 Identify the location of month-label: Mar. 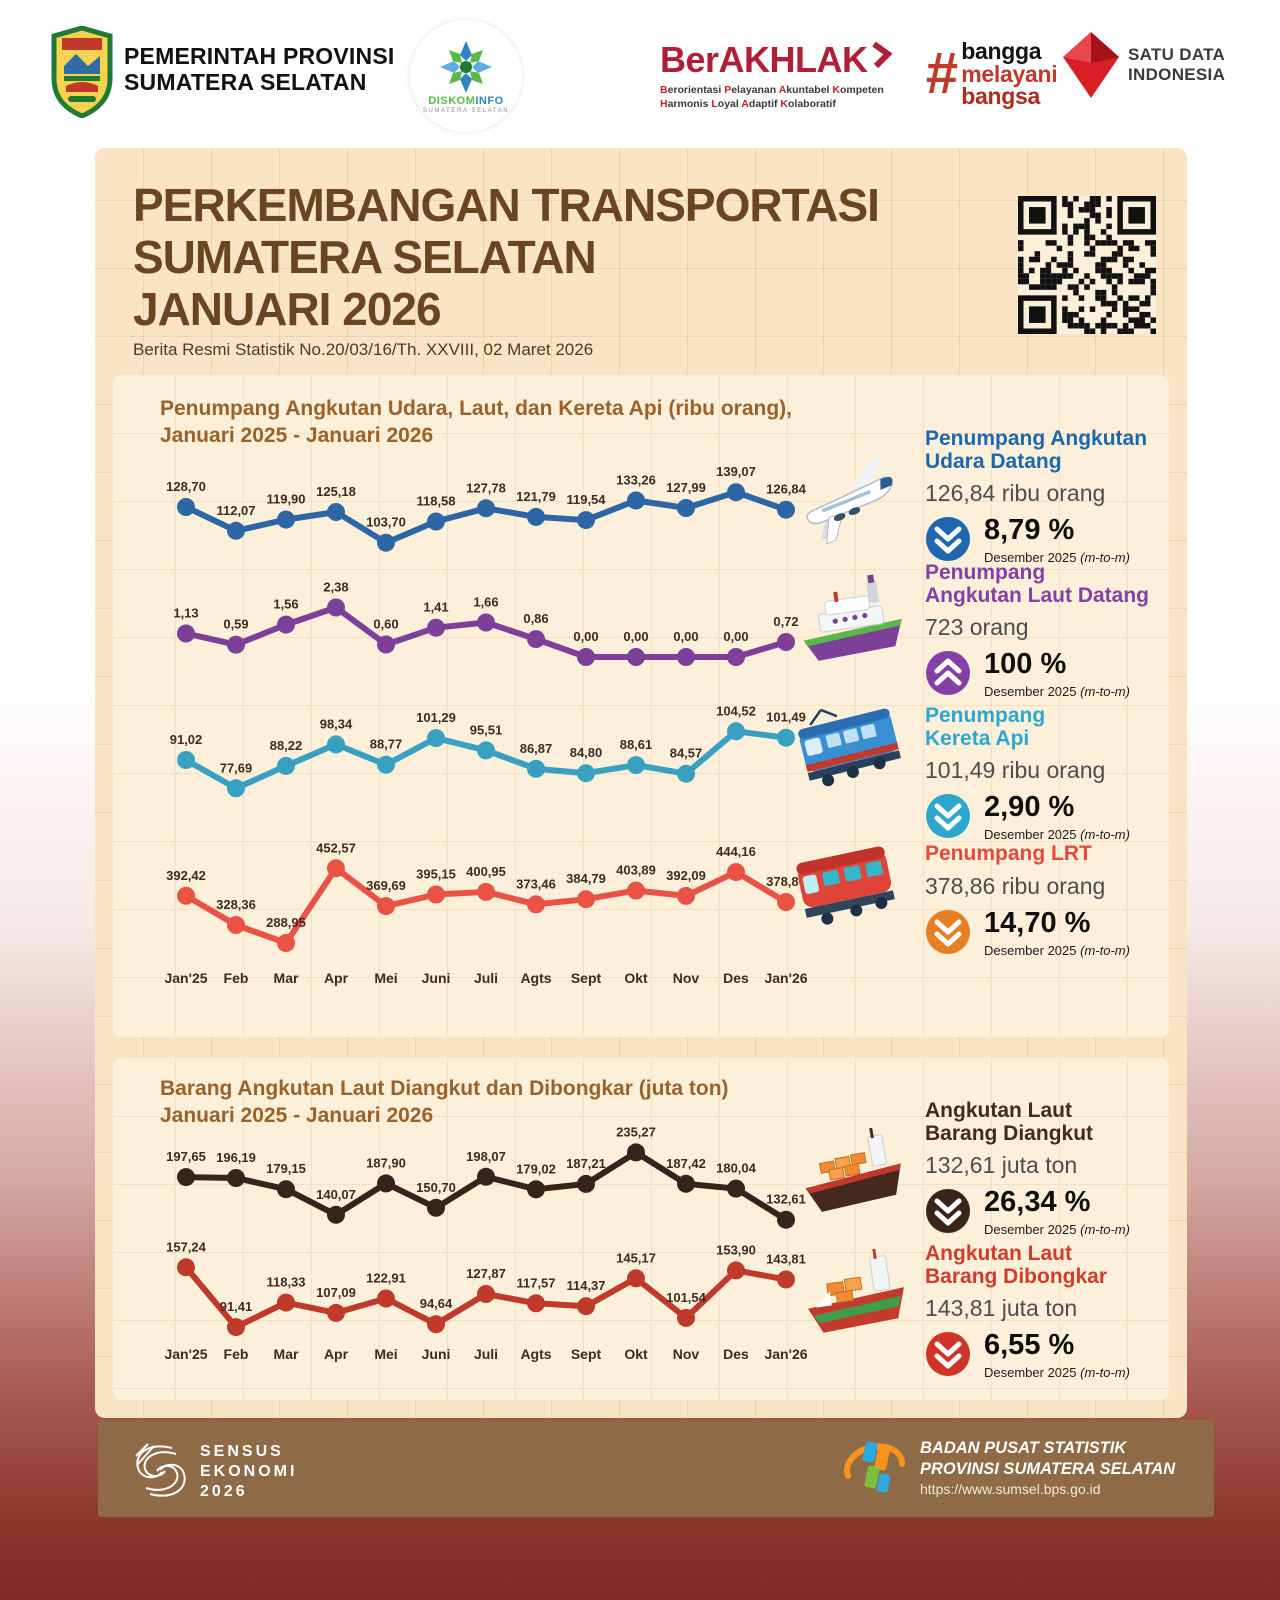
(286, 978).